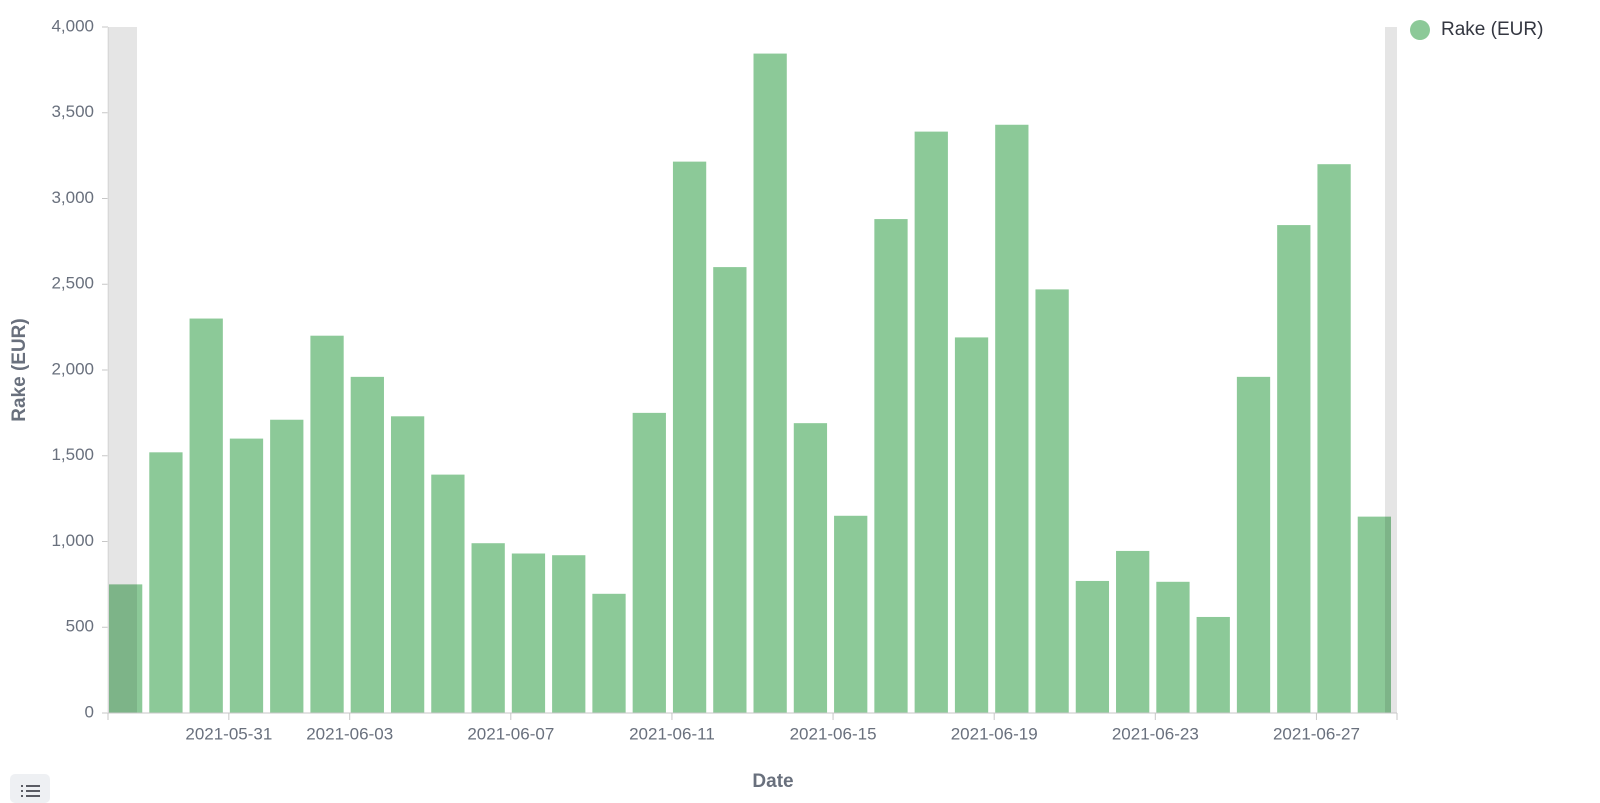 This screenshot has width=1600, height=803. I want to click on y-tick-label: 0, so click(89, 711).